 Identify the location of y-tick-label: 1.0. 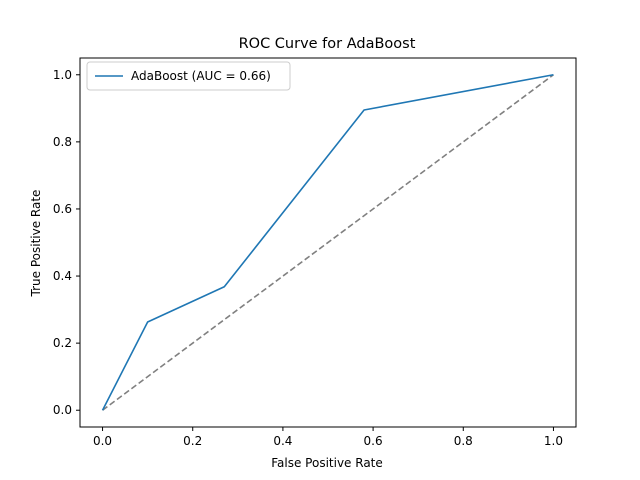
(62, 75).